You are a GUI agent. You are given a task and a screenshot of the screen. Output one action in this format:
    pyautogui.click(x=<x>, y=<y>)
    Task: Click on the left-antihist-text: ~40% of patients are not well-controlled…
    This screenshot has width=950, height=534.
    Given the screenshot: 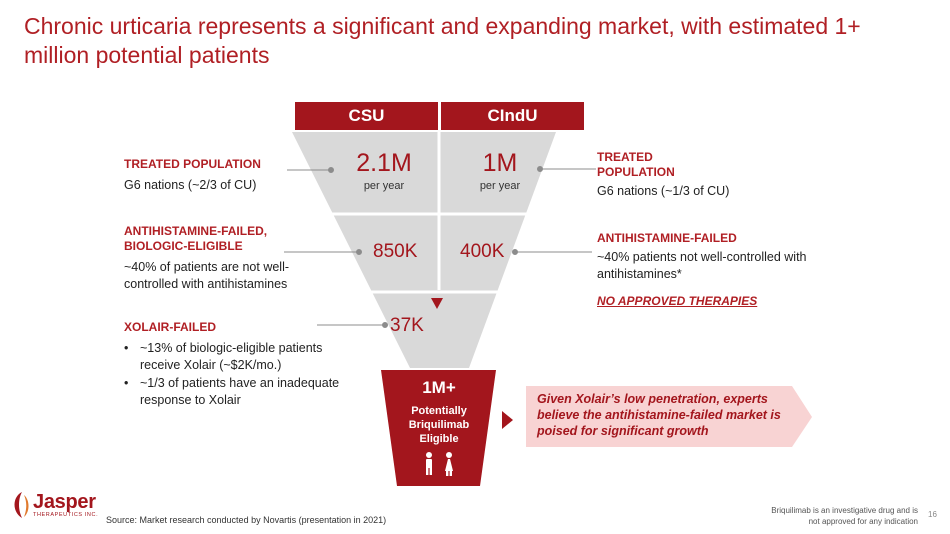 What is the action you would take?
    pyautogui.click(x=207, y=275)
    